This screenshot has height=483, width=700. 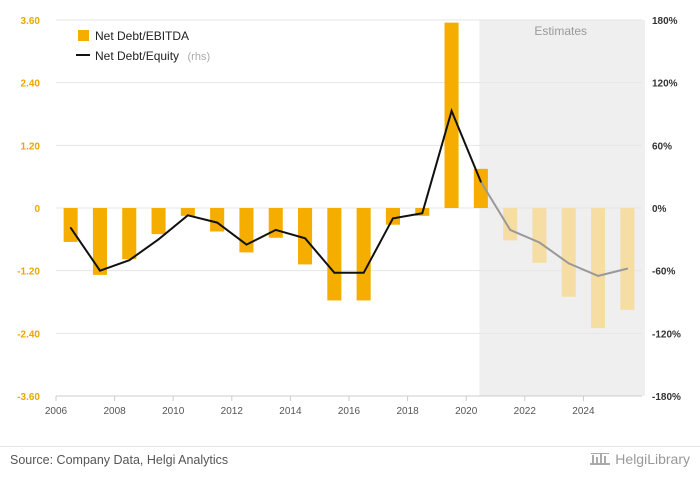 What do you see at coordinates (363, 254) in the screenshot?
I see `bar-2016` at bounding box center [363, 254].